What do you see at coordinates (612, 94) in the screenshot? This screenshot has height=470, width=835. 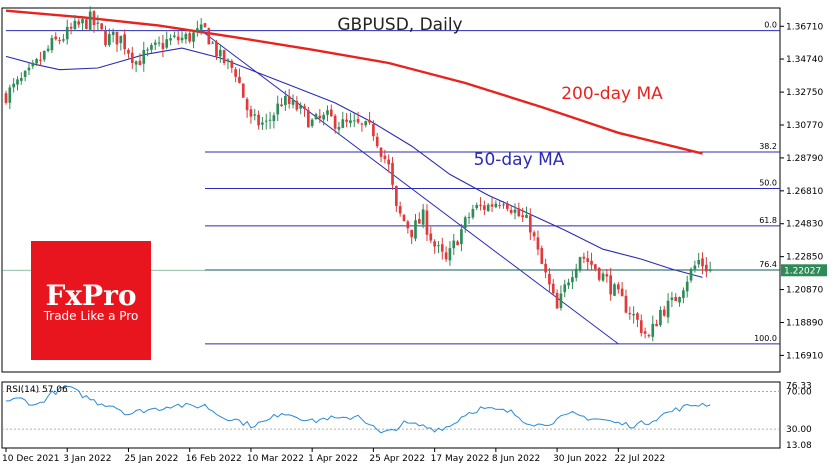 I see `ma200-label: 200-day MA` at bounding box center [612, 94].